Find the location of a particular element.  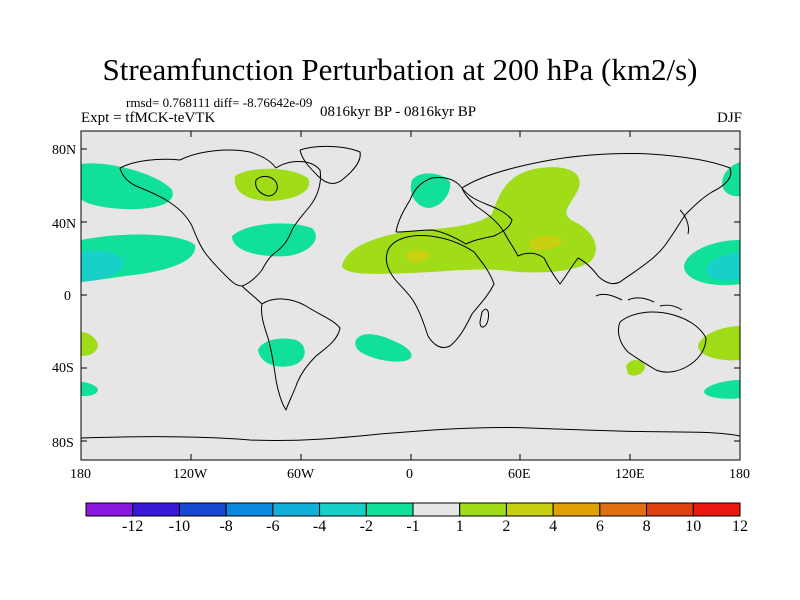

lat-label-40s: 40S is located at coordinates (63, 368).